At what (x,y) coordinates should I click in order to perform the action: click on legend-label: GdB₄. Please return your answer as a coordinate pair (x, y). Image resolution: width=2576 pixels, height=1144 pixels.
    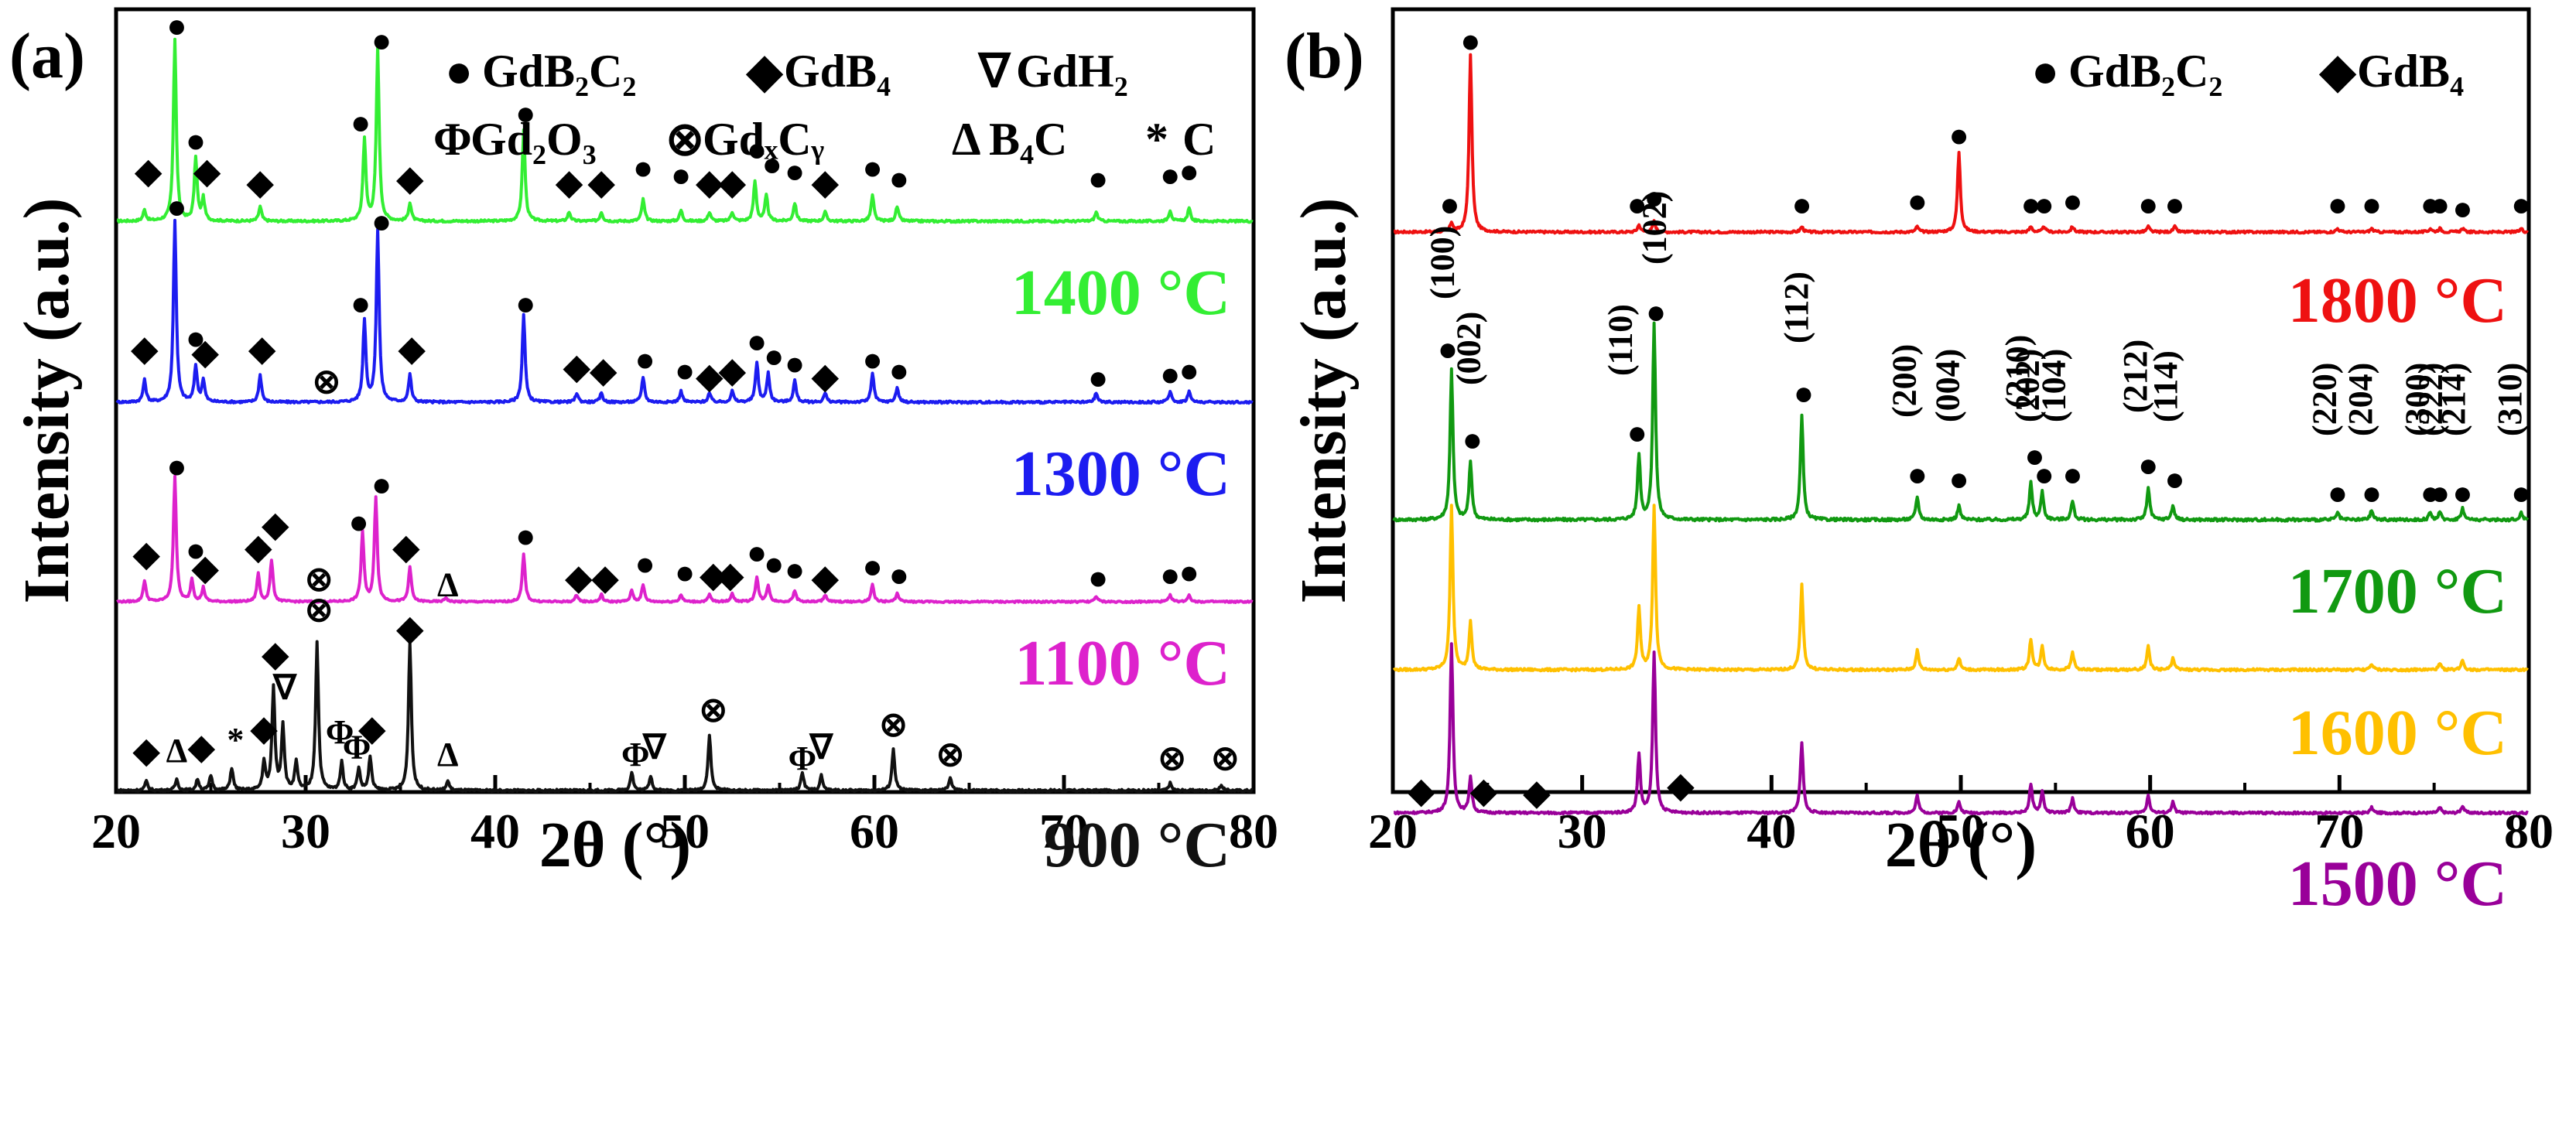
    Looking at the image, I should click on (2411, 71).